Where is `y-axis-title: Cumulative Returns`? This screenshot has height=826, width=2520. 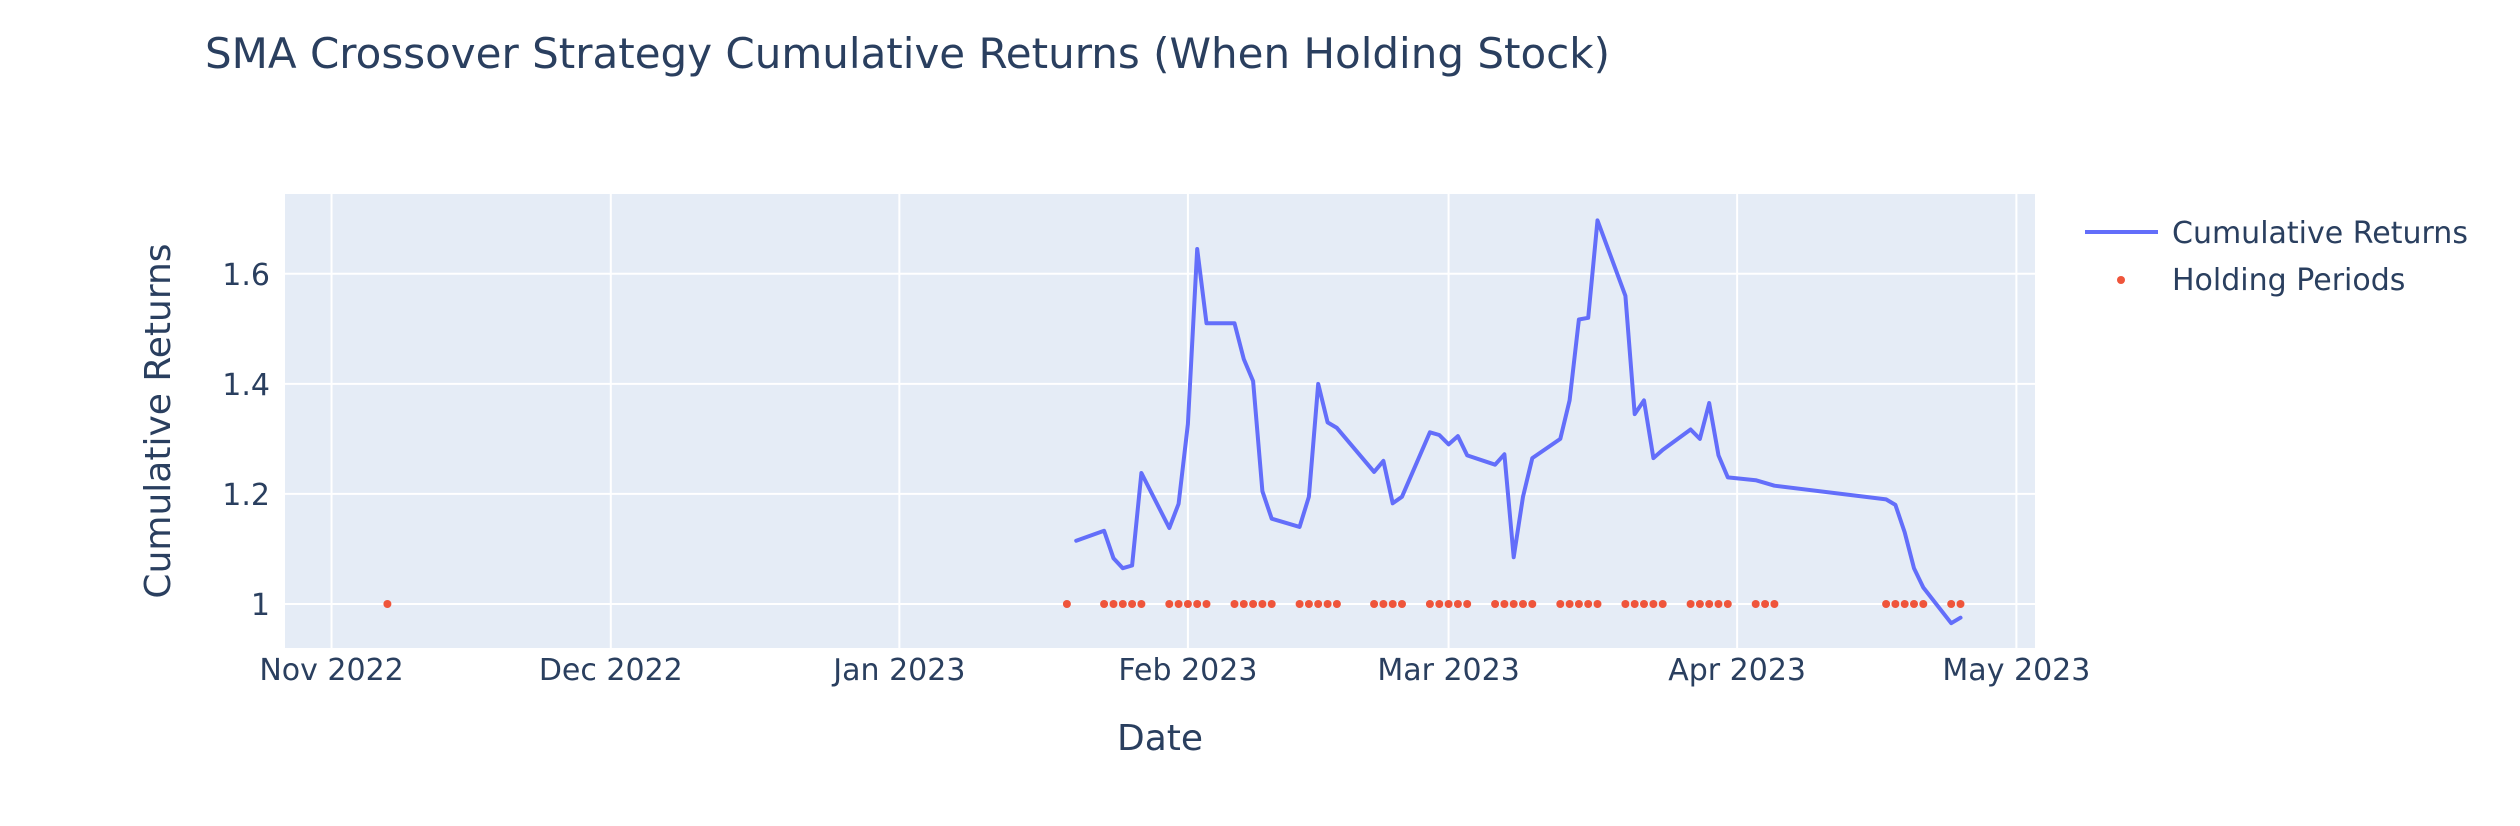
y-axis-title: Cumulative Returns is located at coordinates (158, 420).